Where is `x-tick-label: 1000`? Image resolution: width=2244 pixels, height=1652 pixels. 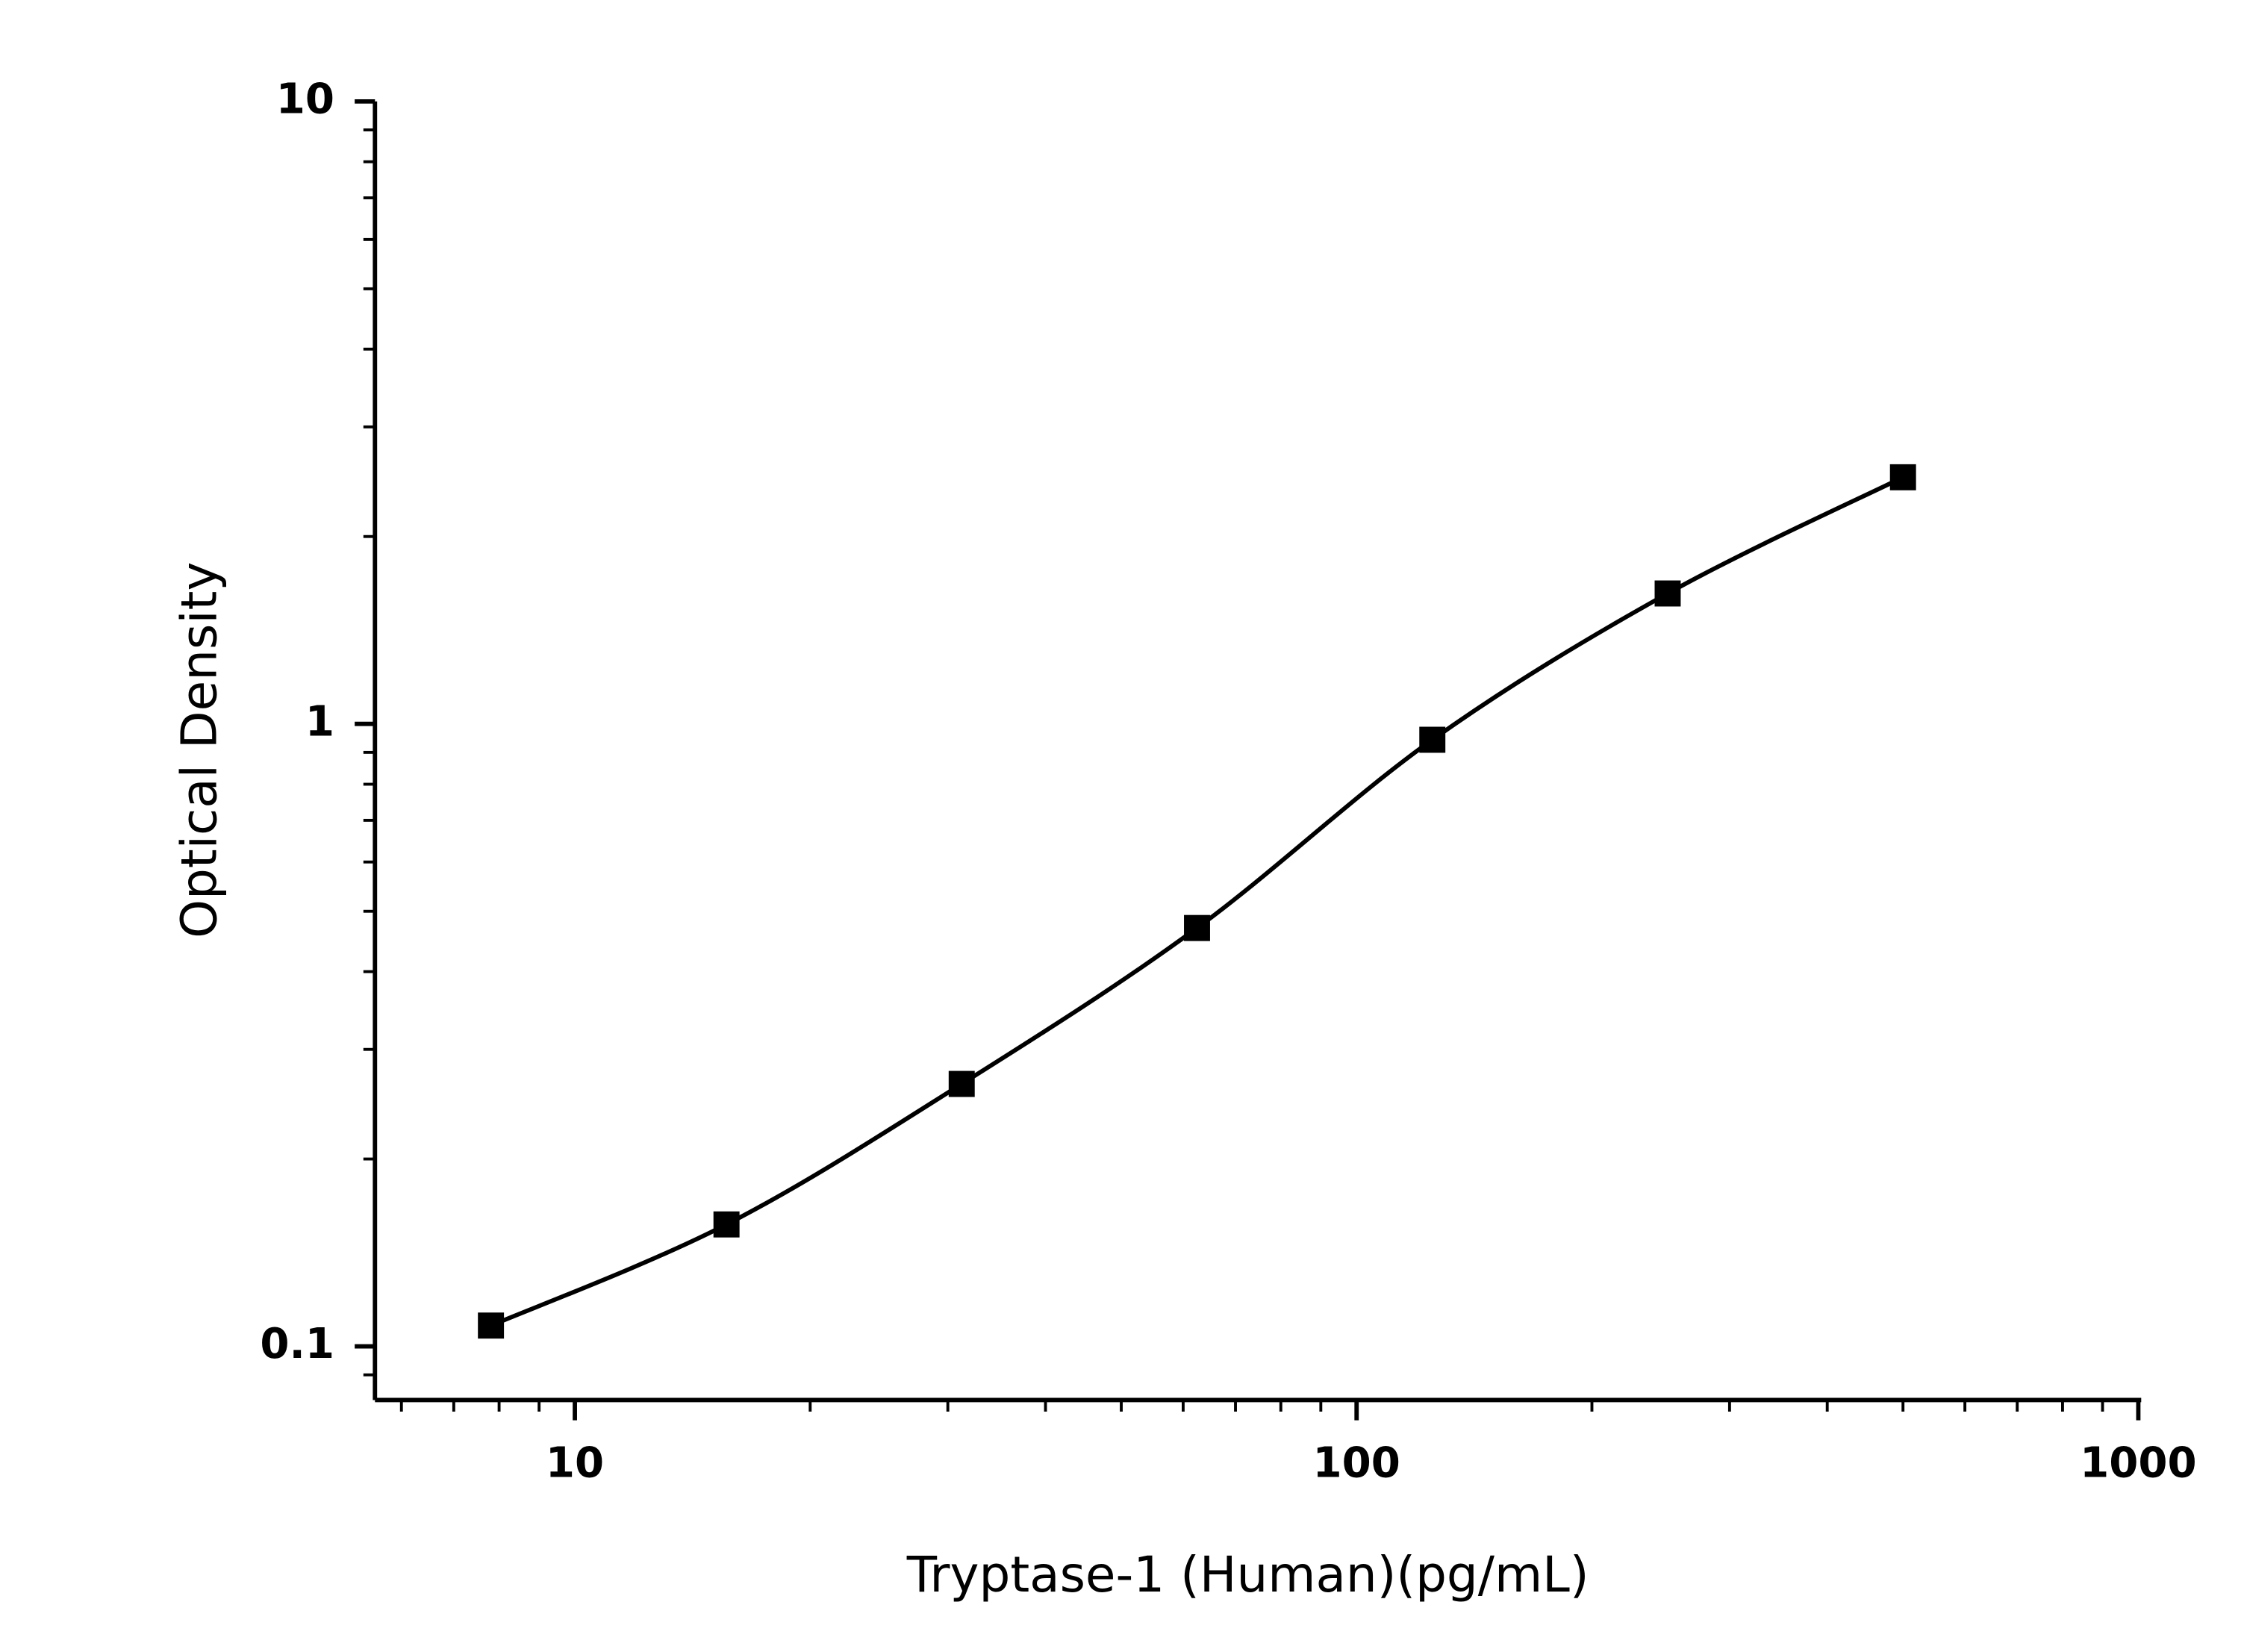
x-tick-label: 1000 is located at coordinates (2138, 1463).